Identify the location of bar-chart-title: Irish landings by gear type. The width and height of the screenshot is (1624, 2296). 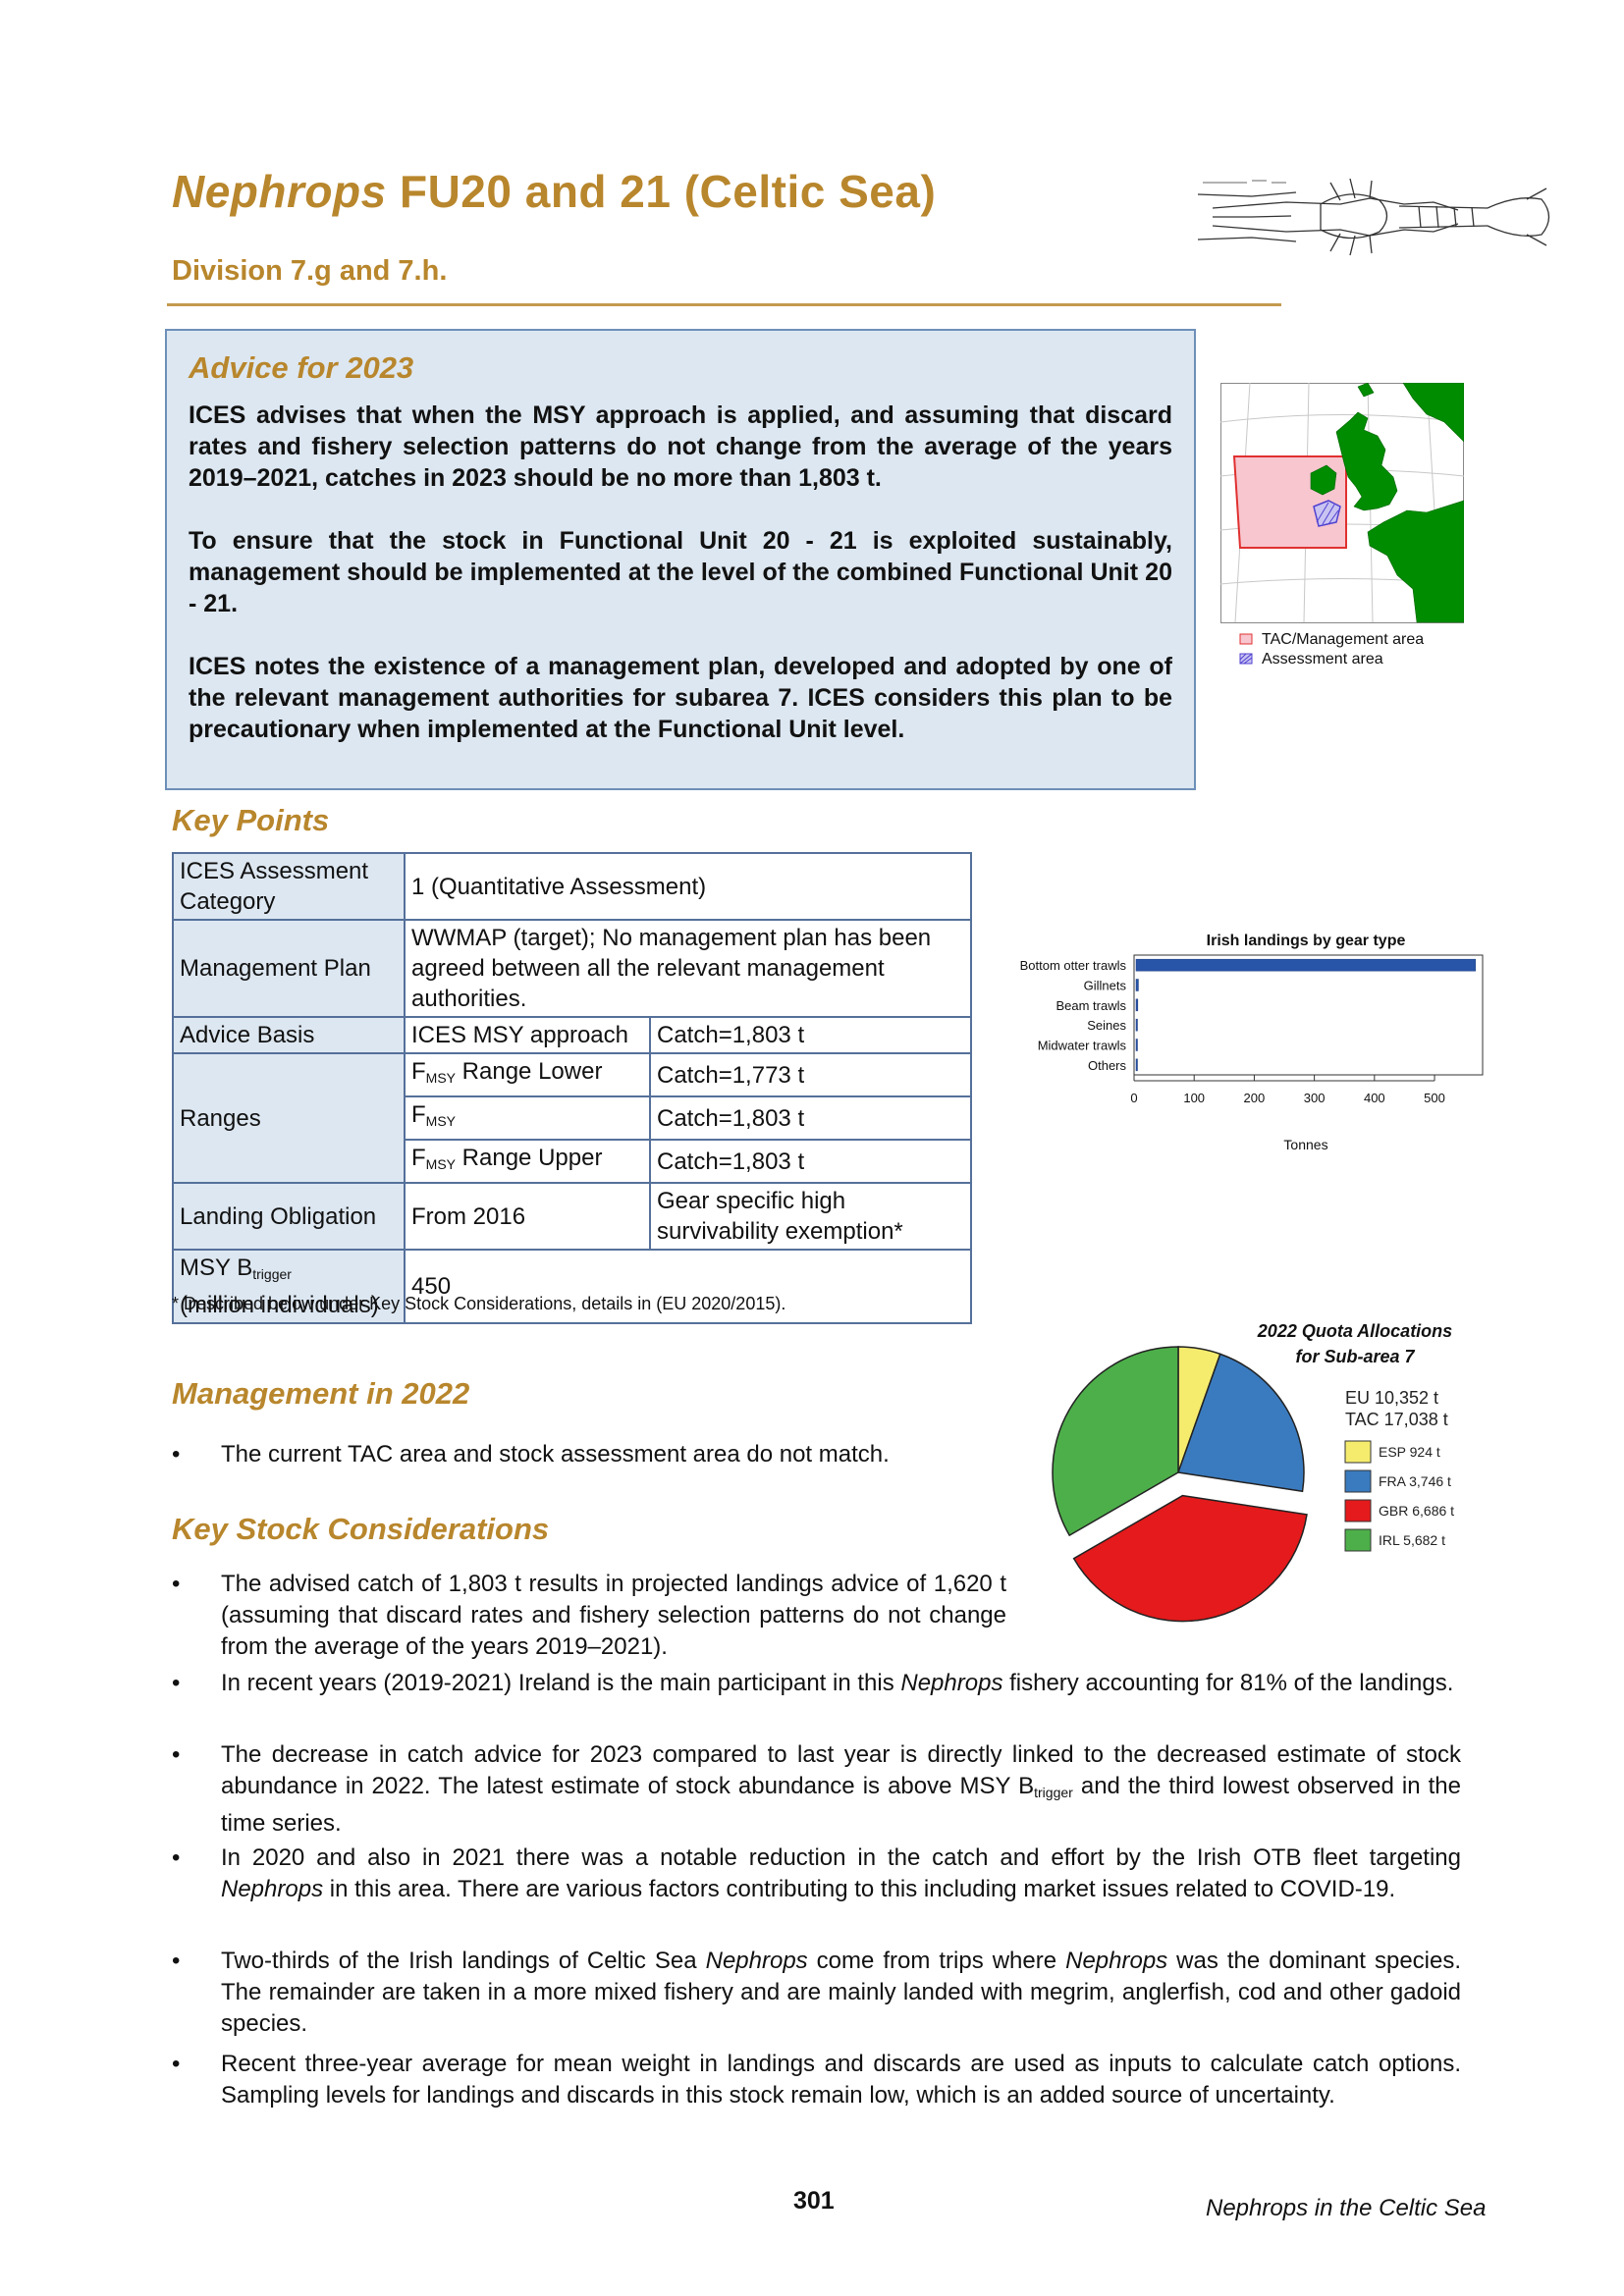
(1306, 941).